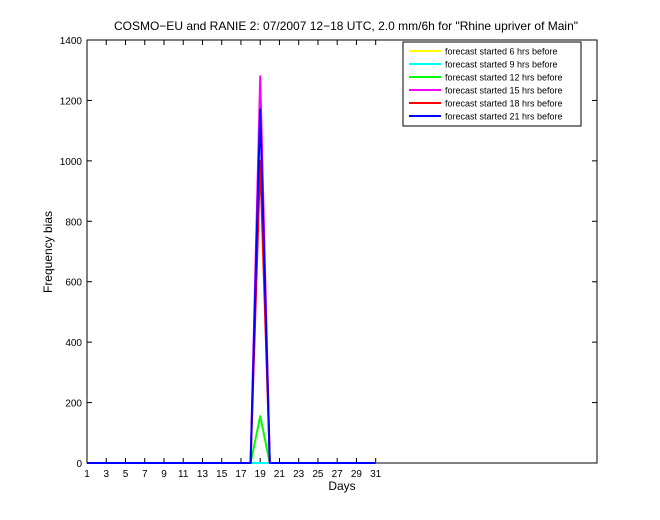 This screenshot has width=660, height=520. Describe the element at coordinates (183, 474) in the screenshot. I see `x-tick-label: 11` at that location.